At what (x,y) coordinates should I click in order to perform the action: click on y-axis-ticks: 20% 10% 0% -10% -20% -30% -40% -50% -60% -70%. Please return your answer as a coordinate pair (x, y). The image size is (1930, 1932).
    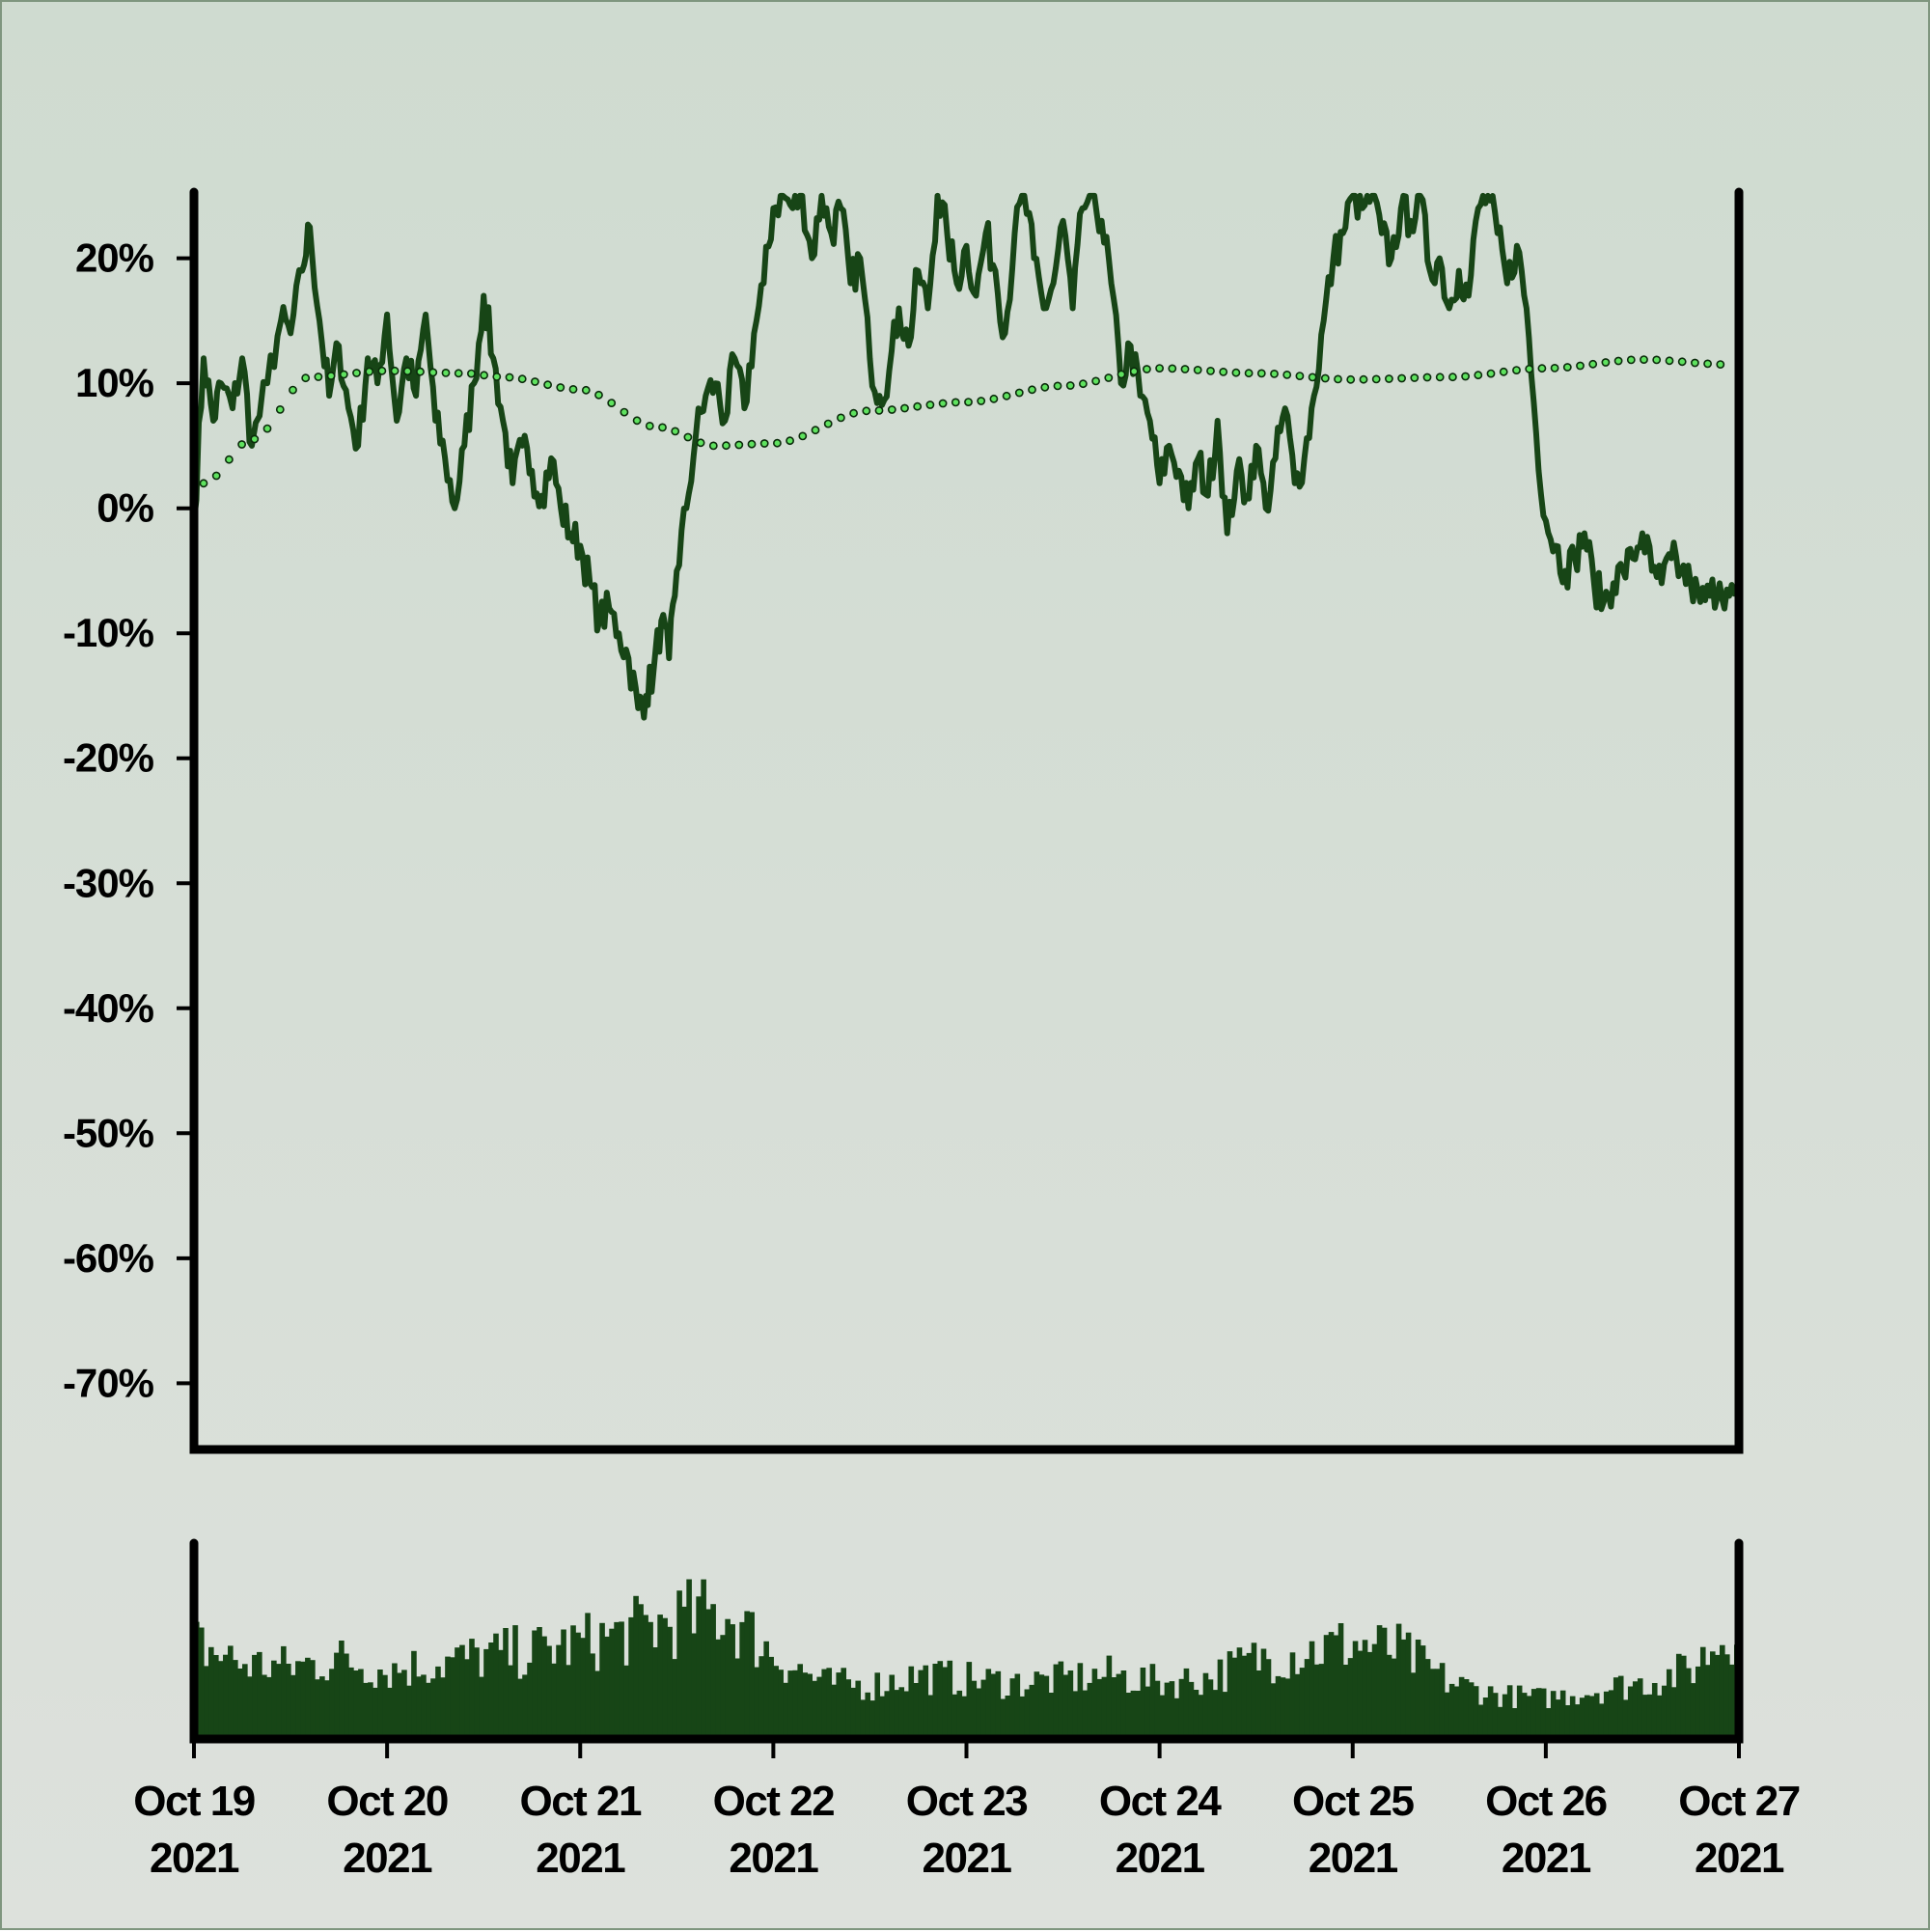
    Looking at the image, I should click on (128, 820).